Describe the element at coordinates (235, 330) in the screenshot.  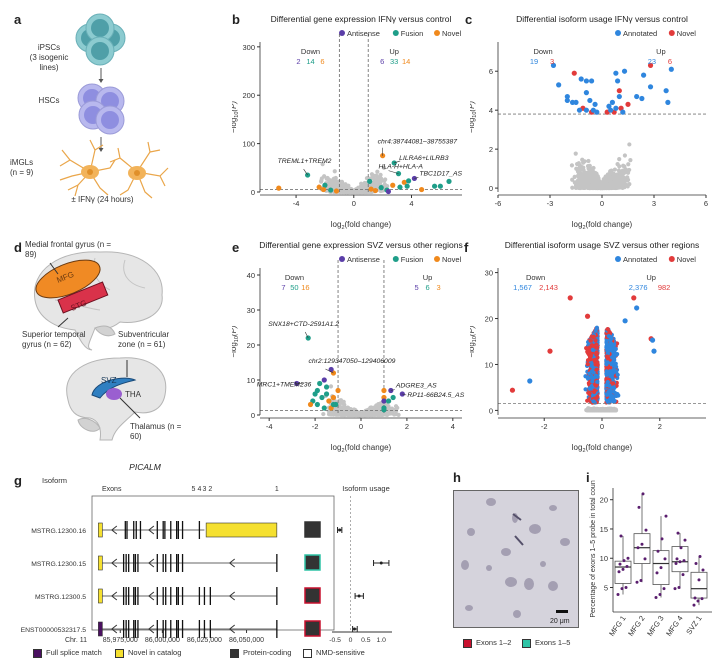
I see `y-axis-label-rest: (P)` at that location.